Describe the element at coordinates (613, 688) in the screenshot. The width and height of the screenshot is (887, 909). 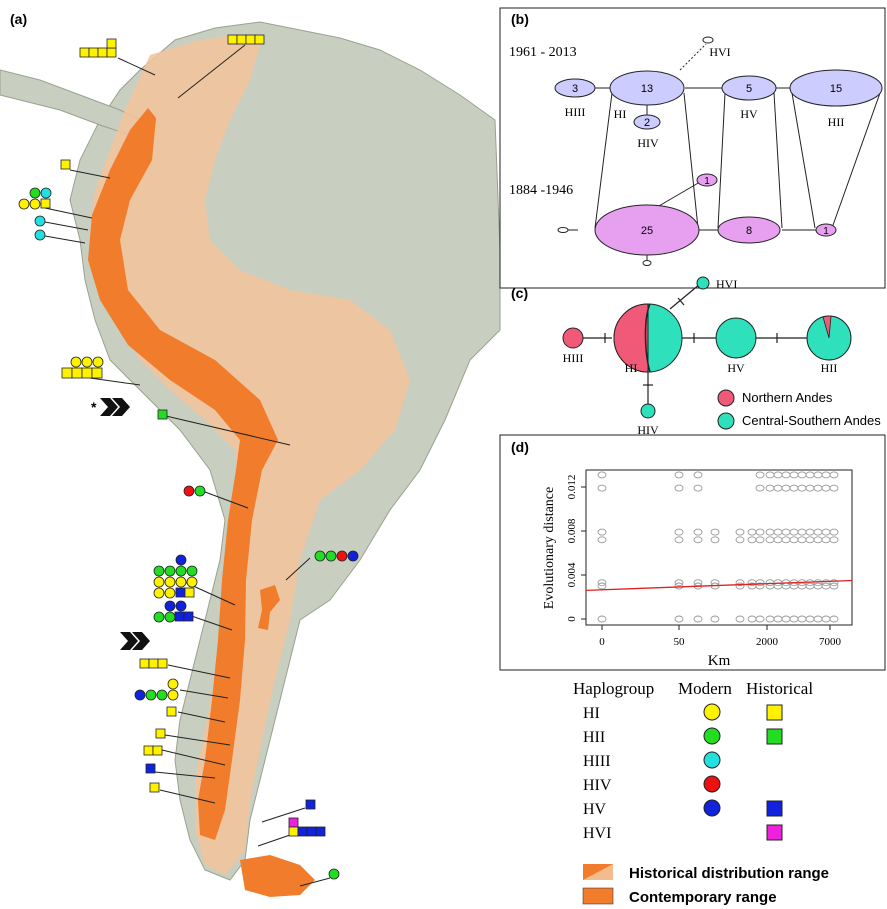
I see `legend-header-haplogroup: Haplogroup` at that location.